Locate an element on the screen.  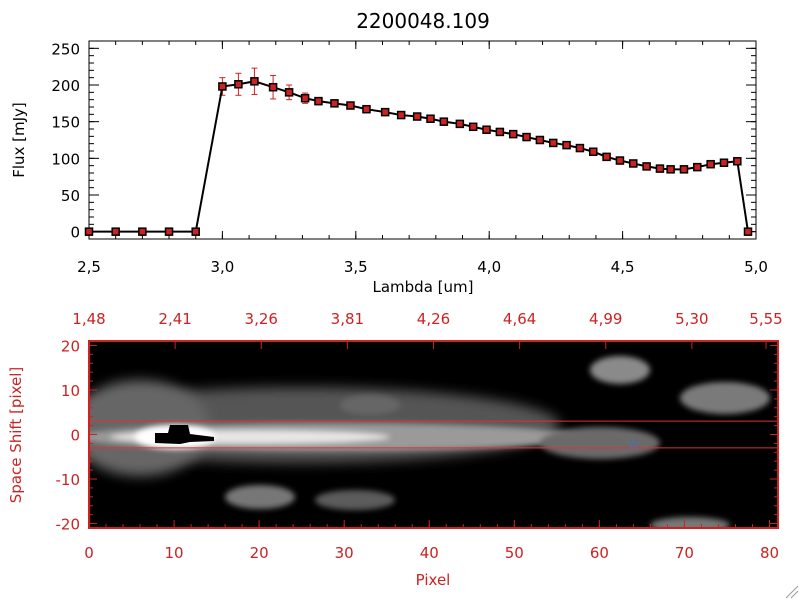
image-wavelength-tick-label: 4,99 is located at coordinates (605, 319).